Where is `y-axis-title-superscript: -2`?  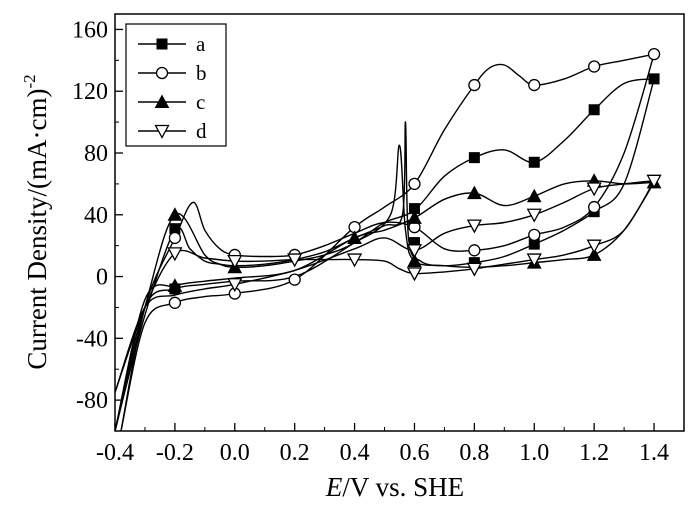 y-axis-title-superscript: -2 is located at coordinates (29, 81).